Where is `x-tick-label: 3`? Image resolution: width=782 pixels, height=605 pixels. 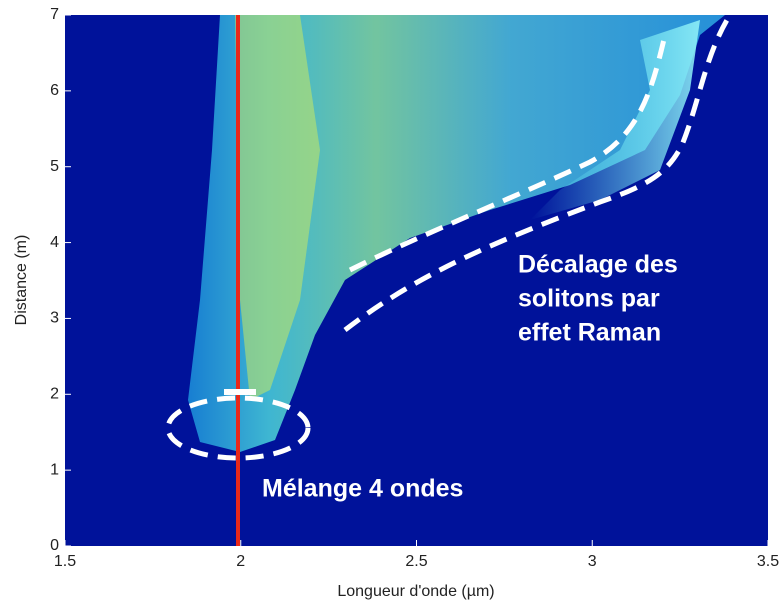
x-tick-label: 3 is located at coordinates (592, 561).